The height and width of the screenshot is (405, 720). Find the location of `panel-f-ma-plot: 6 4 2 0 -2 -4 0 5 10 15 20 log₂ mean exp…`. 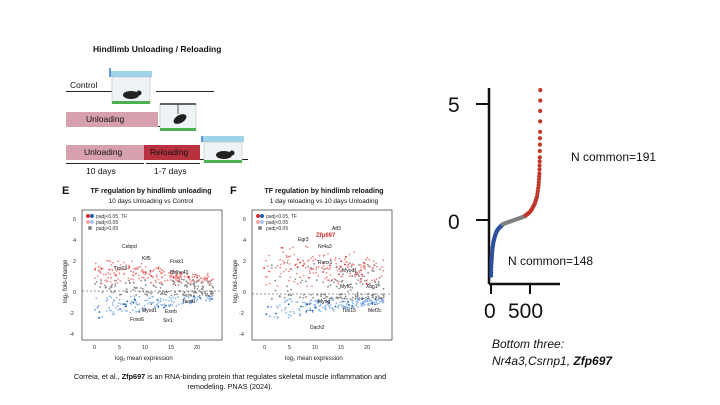

panel-f-ma-plot: 6 4 2 0 -2 -4 0 5 10 15 20 log₂ mean exp… is located at coordinates (313, 285).